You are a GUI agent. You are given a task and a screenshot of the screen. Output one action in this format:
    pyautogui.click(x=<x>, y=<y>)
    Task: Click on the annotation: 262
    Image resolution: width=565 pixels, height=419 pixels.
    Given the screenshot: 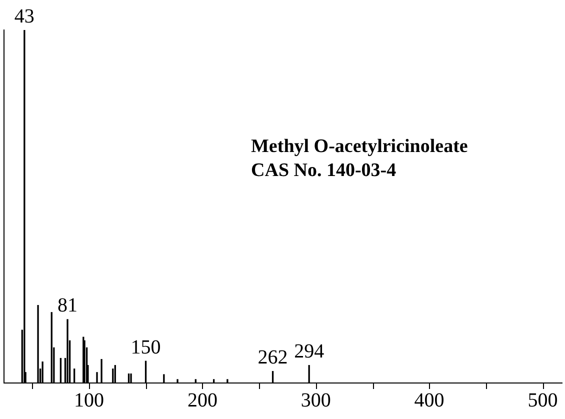 What is the action you would take?
    pyautogui.click(x=273, y=357)
    